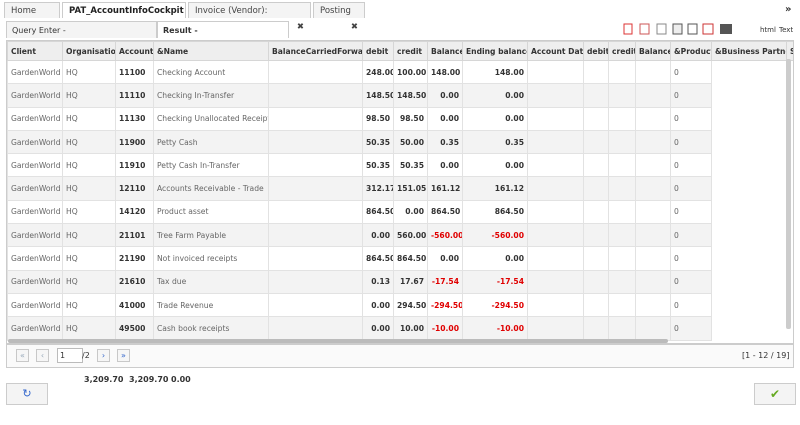 The width and height of the screenshot is (800, 425). What do you see at coordinates (32, 17) in the screenshot?
I see `tab: Home (17)` at bounding box center [32, 17].